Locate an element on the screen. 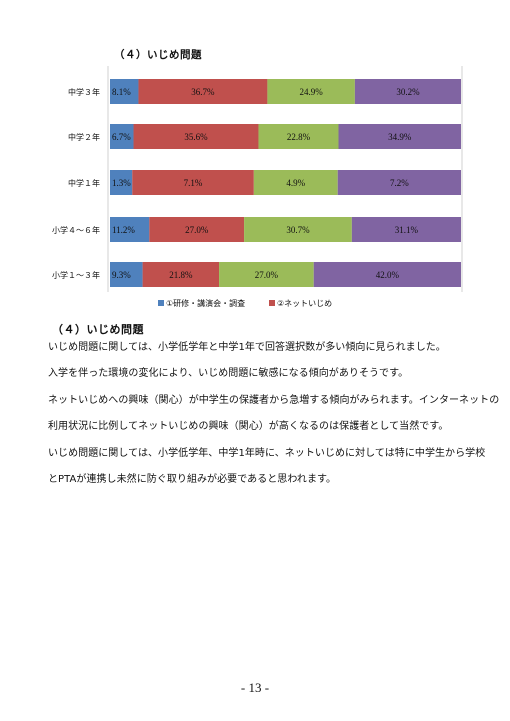 The height and width of the screenshot is (721, 510). data-label: 1.3% is located at coordinates (121, 183).